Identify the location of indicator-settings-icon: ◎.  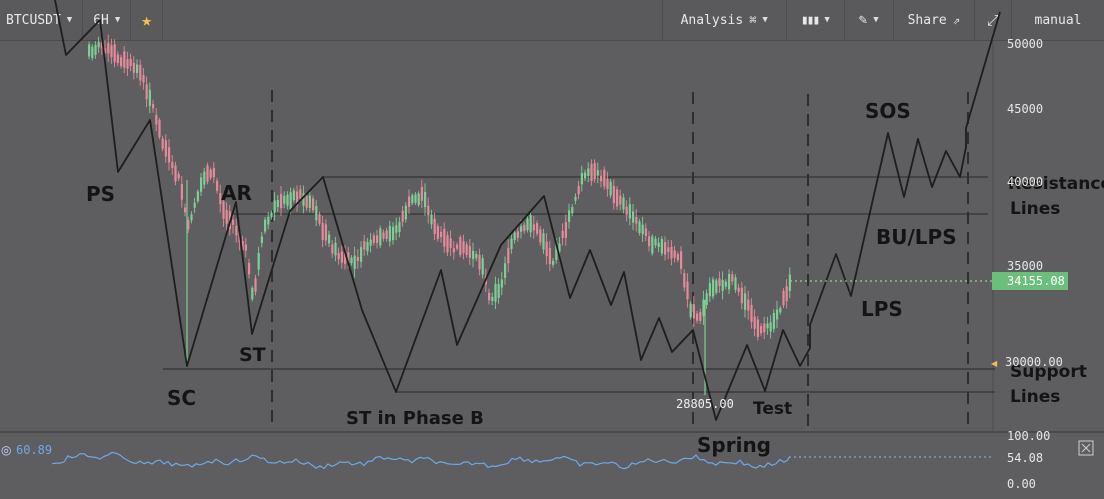
(6, 450).